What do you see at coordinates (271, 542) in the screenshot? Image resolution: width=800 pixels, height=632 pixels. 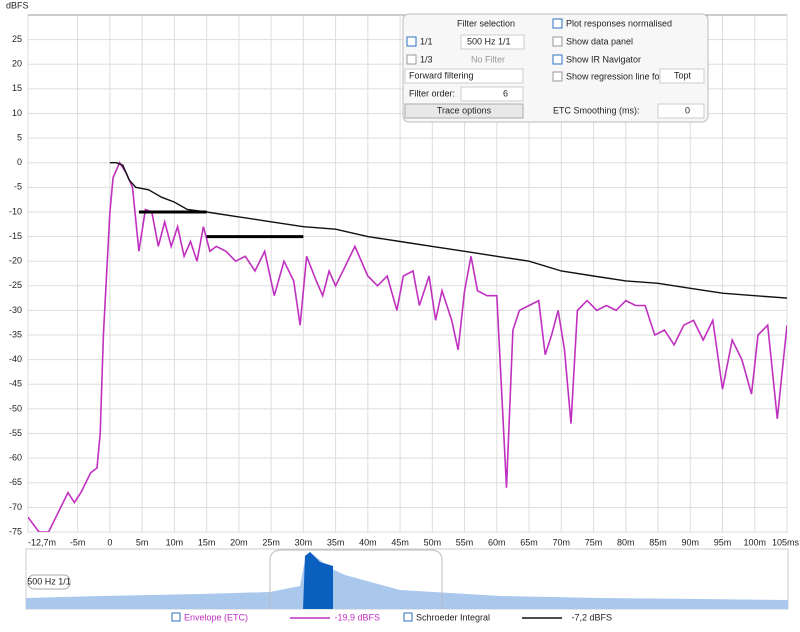 I see `x-tick-label: 25m` at bounding box center [271, 542].